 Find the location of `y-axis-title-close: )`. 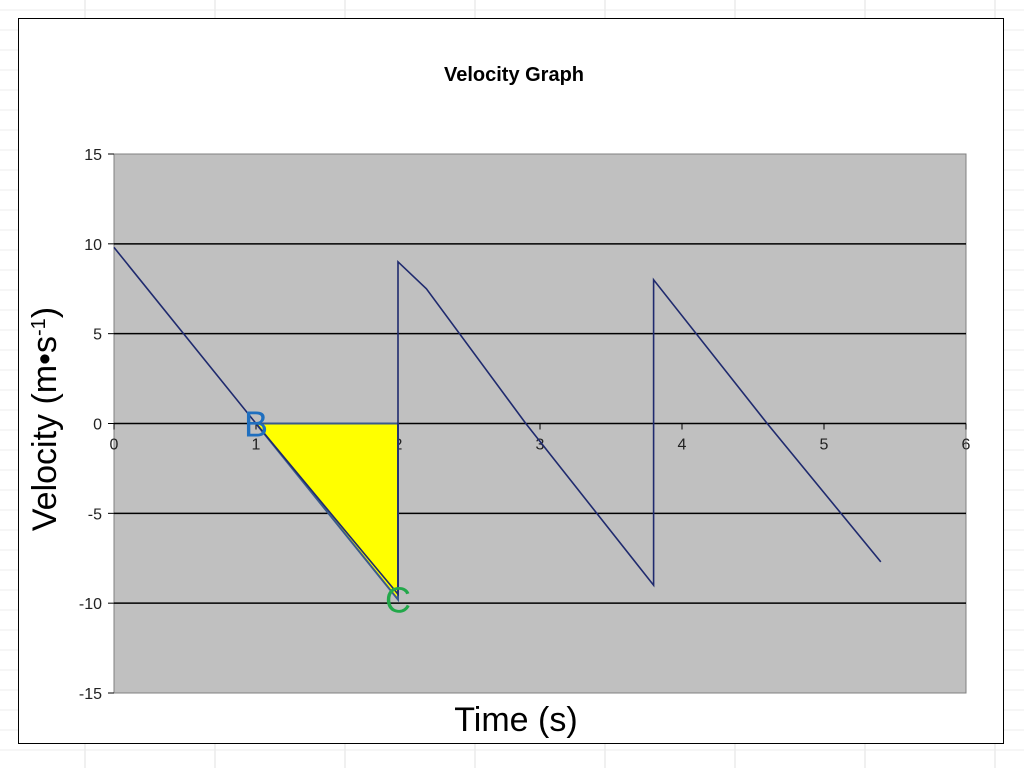

y-axis-title-close: ) is located at coordinates (45, 312).